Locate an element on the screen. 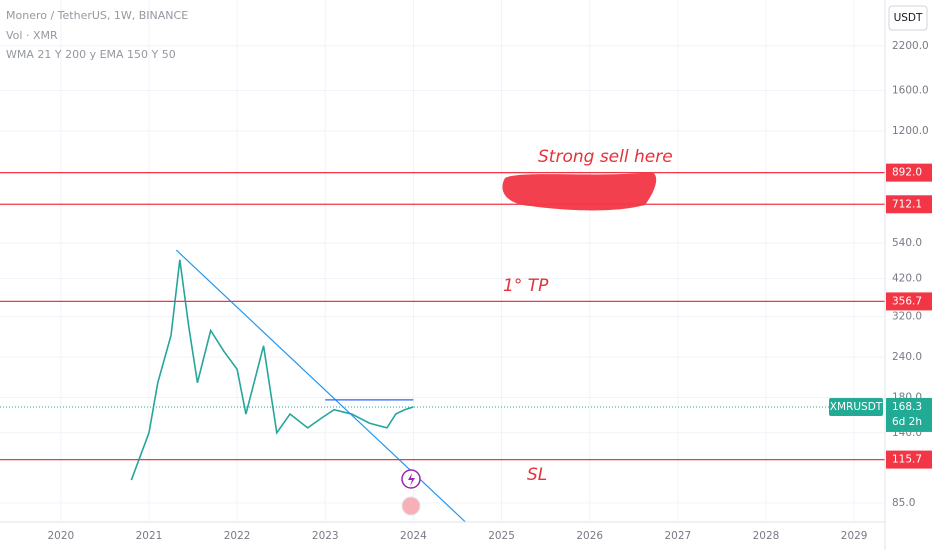 This screenshot has height=550, width=932. y-tick-label: 540.0 is located at coordinates (907, 243).